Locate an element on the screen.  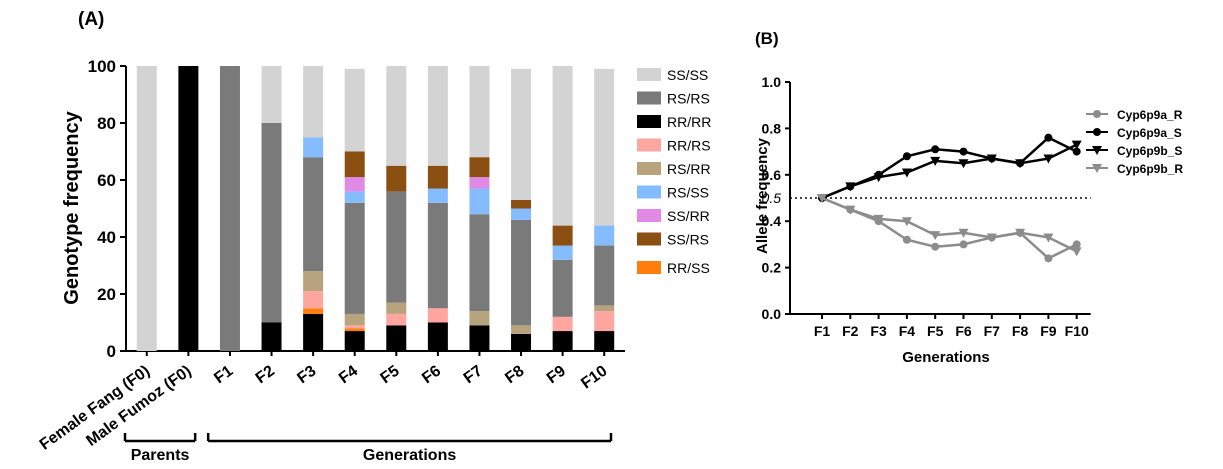
legend-label: RR/RR is located at coordinates (689, 122).